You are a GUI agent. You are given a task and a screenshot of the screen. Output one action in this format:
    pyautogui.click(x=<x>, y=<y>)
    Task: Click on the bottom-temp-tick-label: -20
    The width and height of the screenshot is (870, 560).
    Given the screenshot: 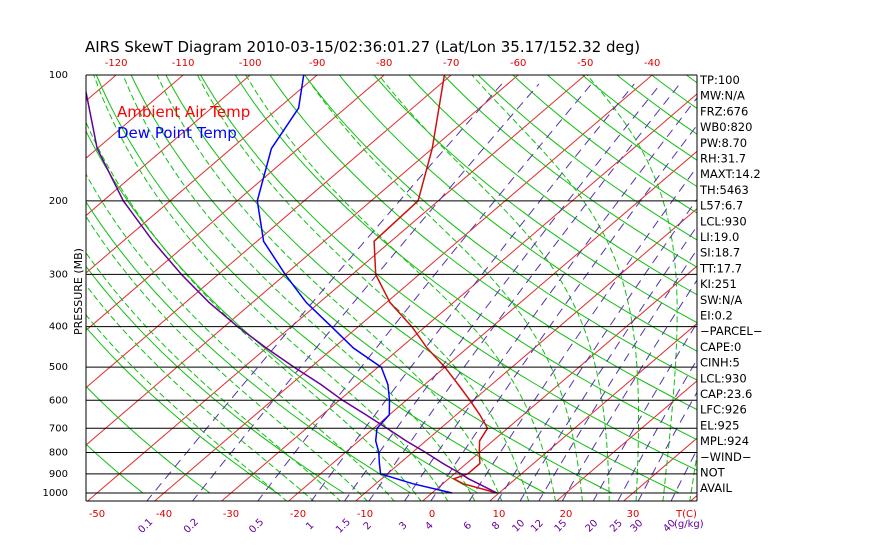 What is the action you would take?
    pyautogui.click(x=298, y=514)
    